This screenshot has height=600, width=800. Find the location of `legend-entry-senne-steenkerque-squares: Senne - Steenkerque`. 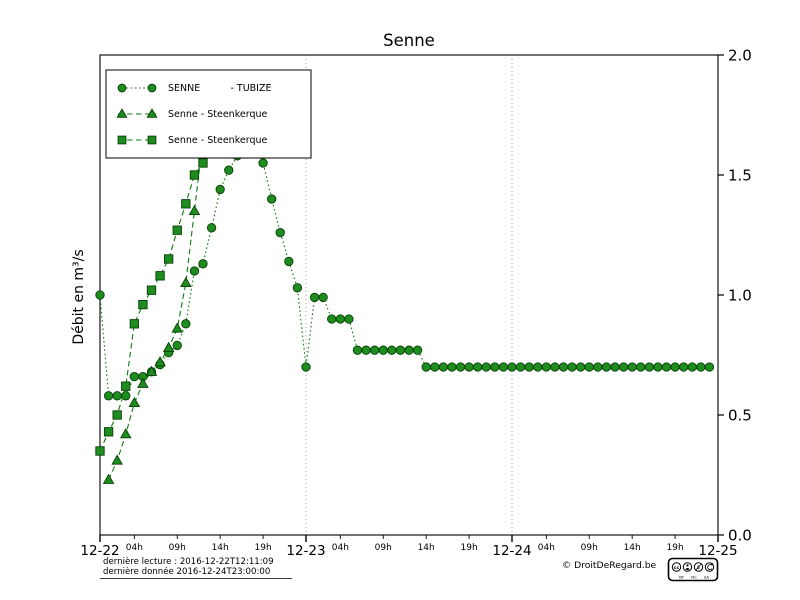

legend-entry-senne-steenkerque-squares: Senne - Steenkerque is located at coordinates (192, 140).